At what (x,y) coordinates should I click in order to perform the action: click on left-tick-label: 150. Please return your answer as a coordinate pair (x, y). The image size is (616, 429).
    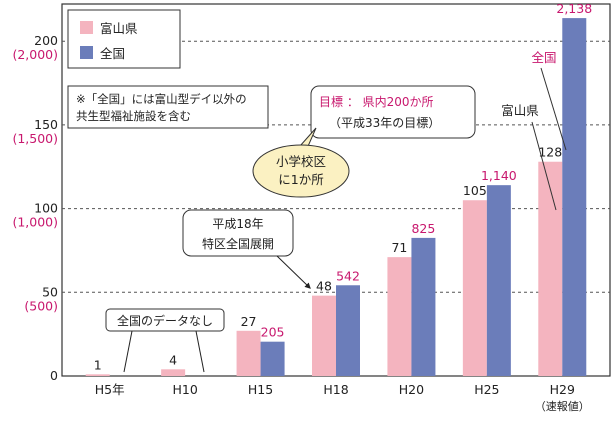
    Looking at the image, I should click on (46, 124).